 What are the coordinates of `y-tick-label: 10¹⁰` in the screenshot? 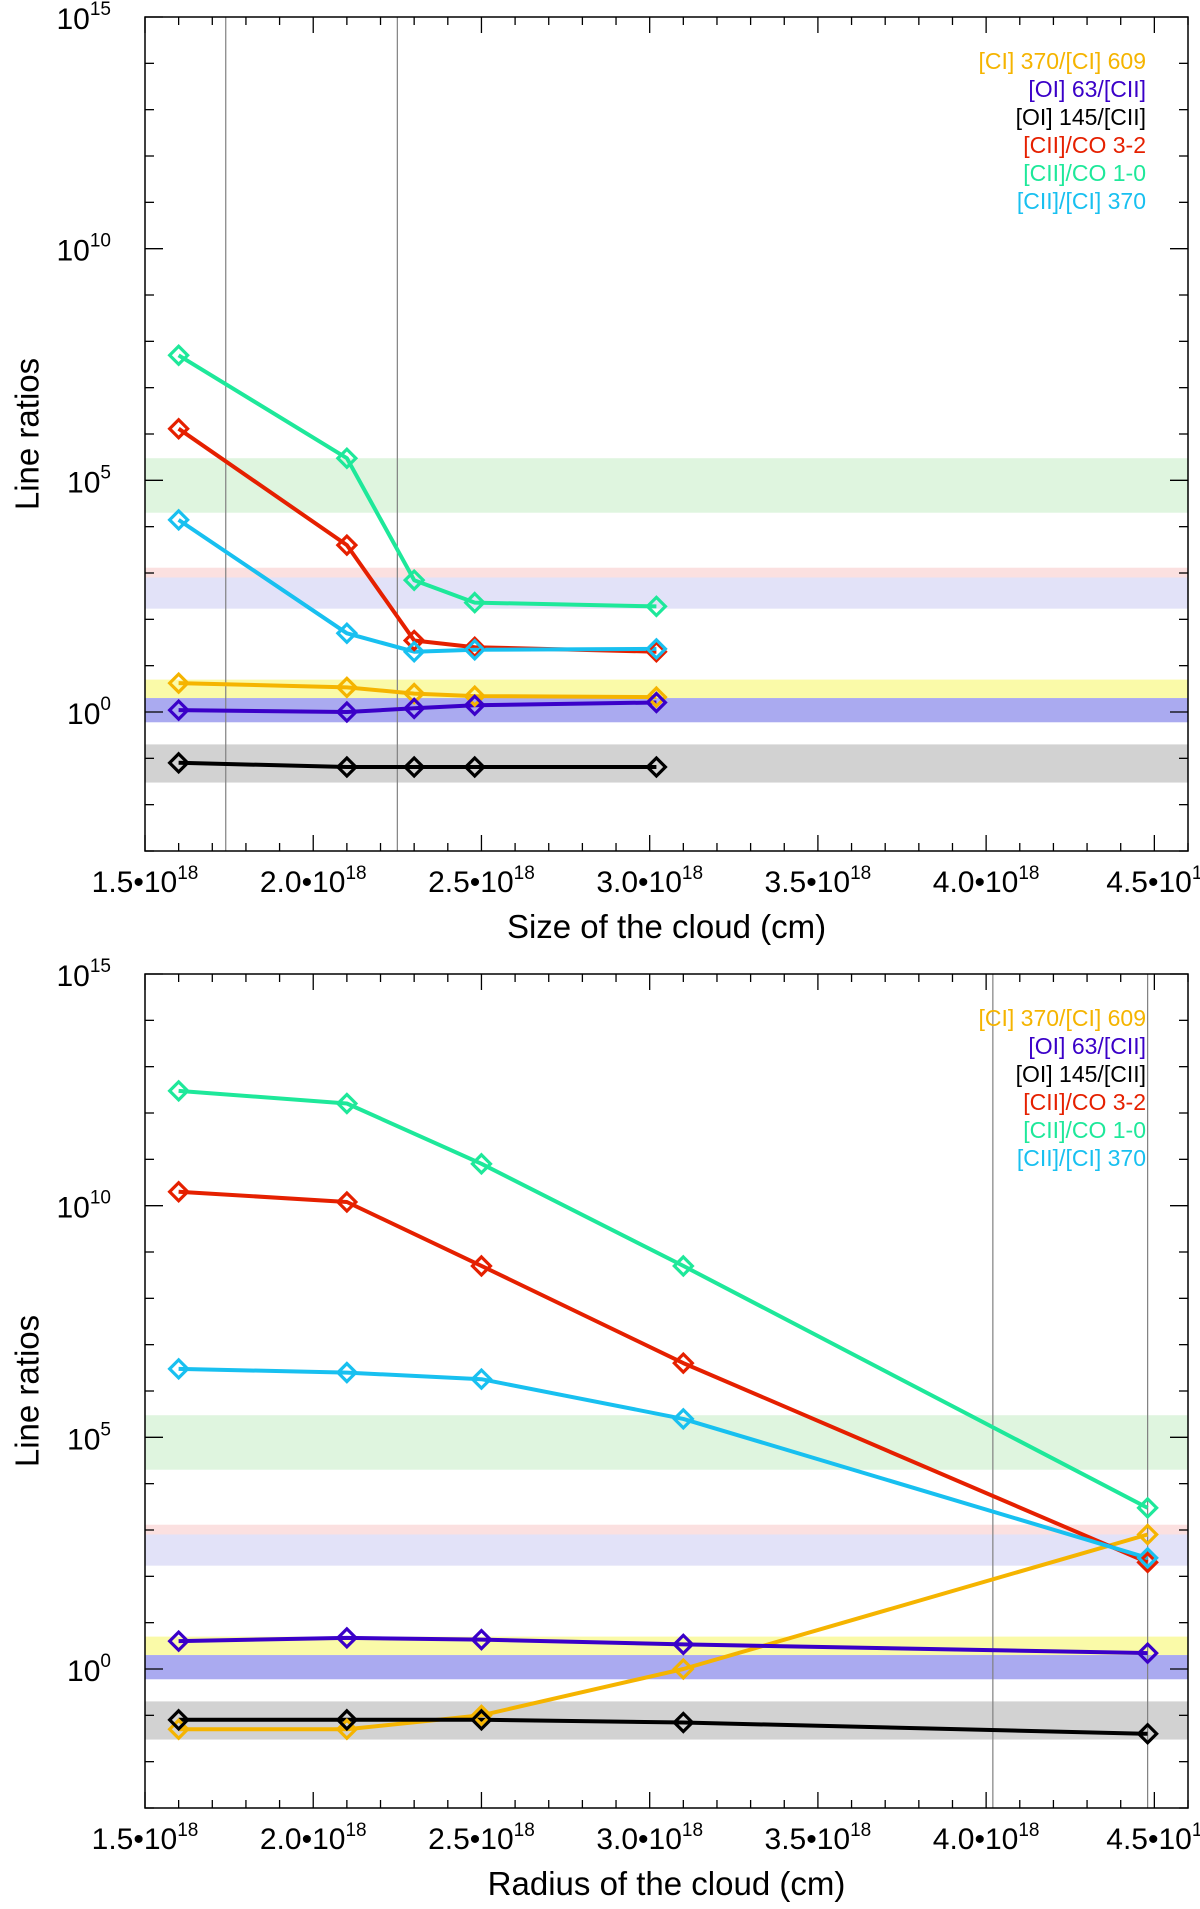 It's located at (83, 249).